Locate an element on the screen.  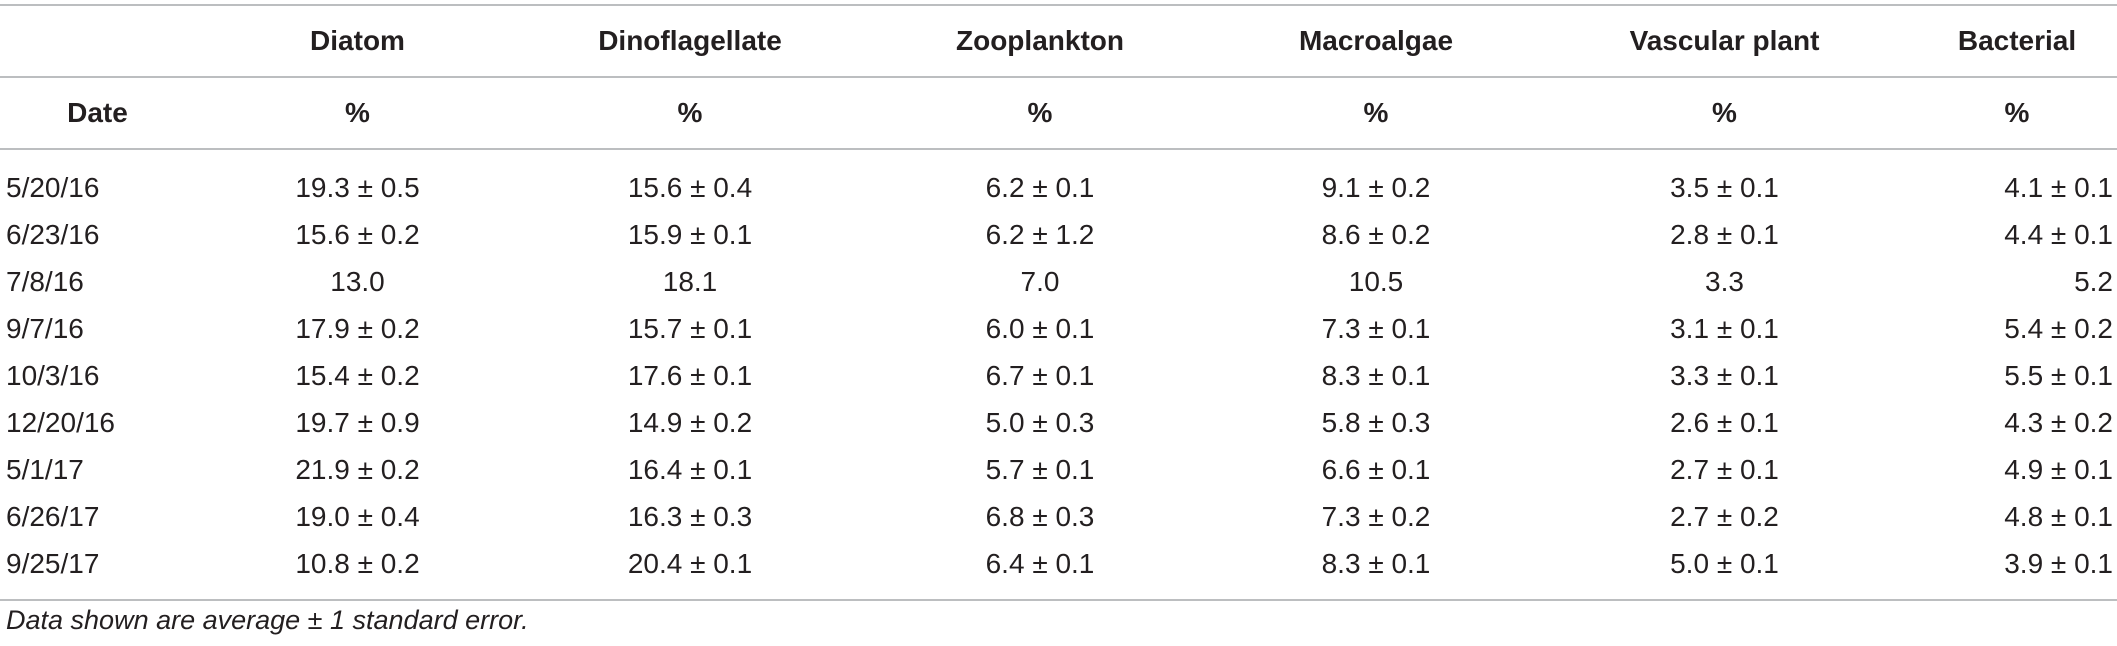
value-cell: 2.7 ± 0.1 is located at coordinates (1724, 469).